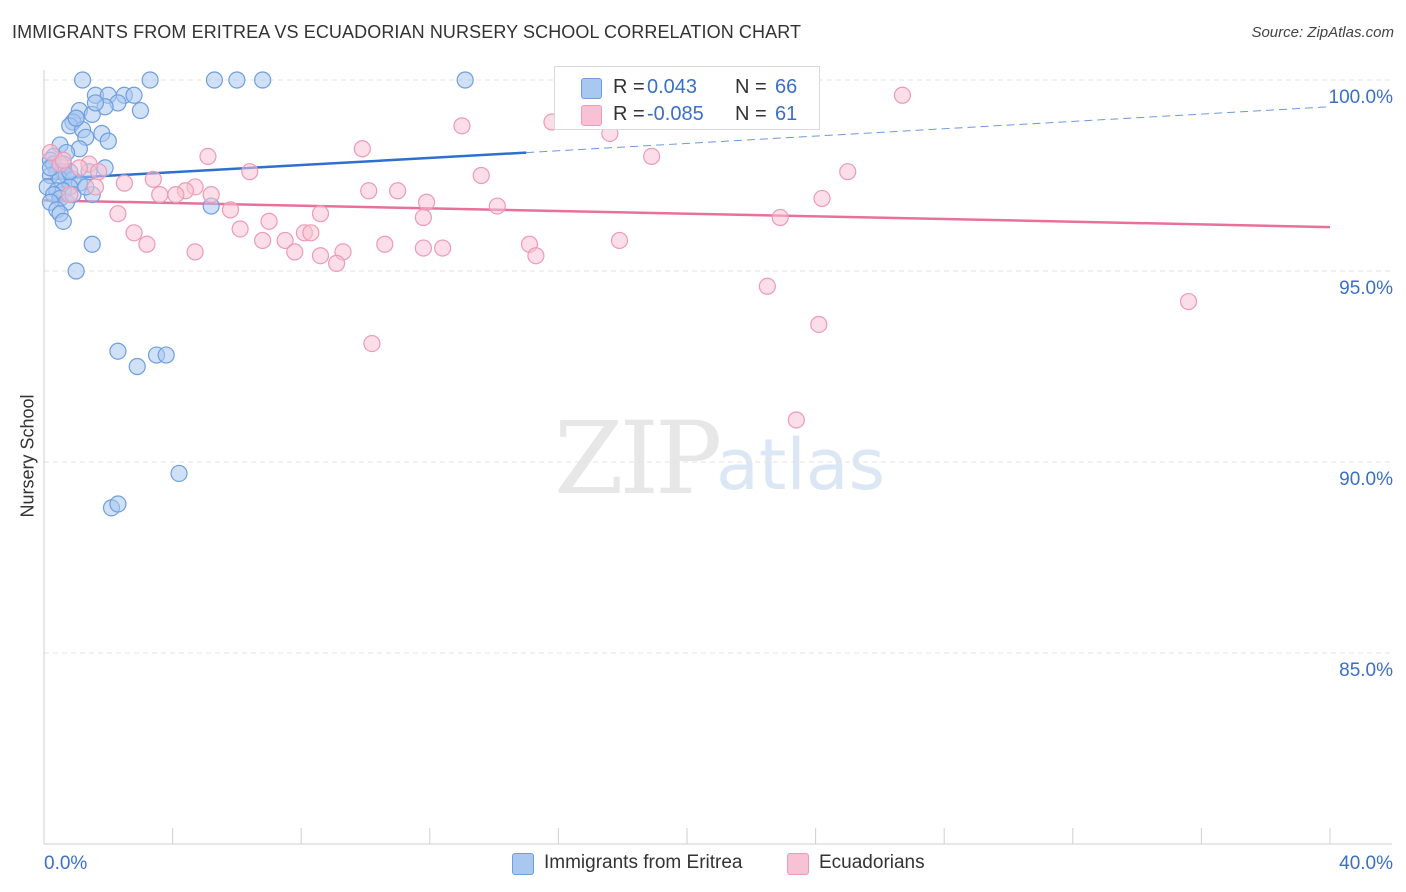 The width and height of the screenshot is (1406, 892). I want to click on series-legend: Immigrants from Eritrea Ecuadorians, so click(703, 865).